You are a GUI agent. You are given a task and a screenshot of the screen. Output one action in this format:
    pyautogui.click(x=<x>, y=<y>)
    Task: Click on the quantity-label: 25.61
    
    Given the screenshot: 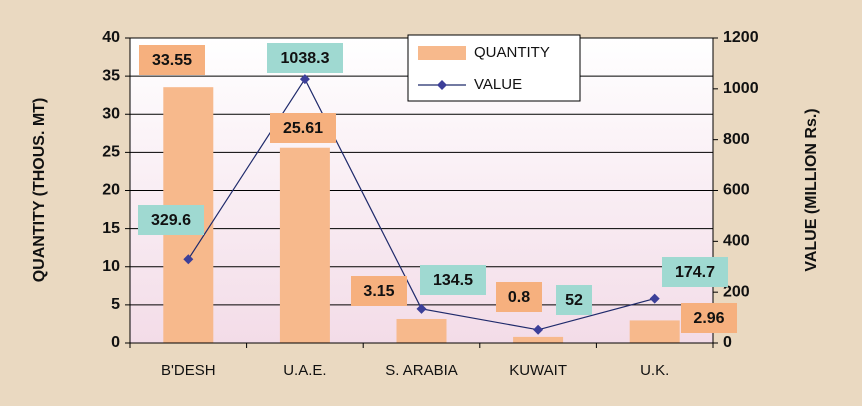 What is the action you would take?
    pyautogui.click(x=303, y=128)
    